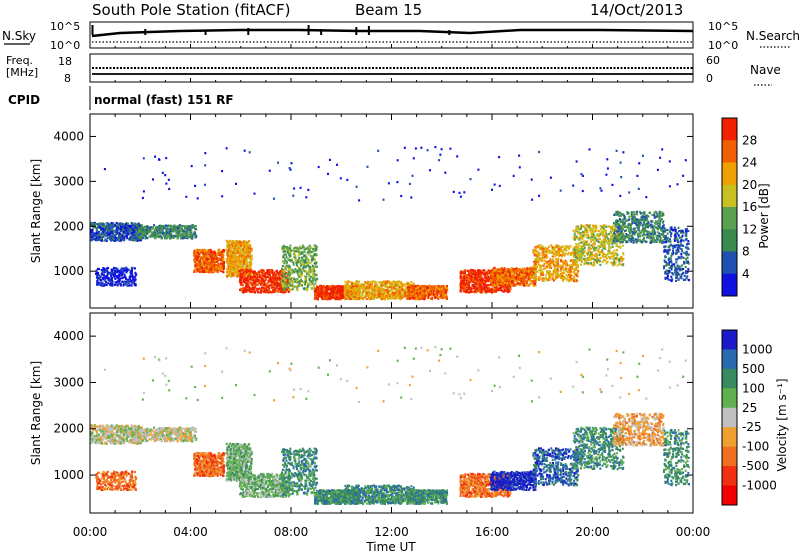 This screenshot has width=800, height=554. What do you see at coordinates (19, 36) in the screenshot?
I see `nsky-label: N.Sky` at bounding box center [19, 36].